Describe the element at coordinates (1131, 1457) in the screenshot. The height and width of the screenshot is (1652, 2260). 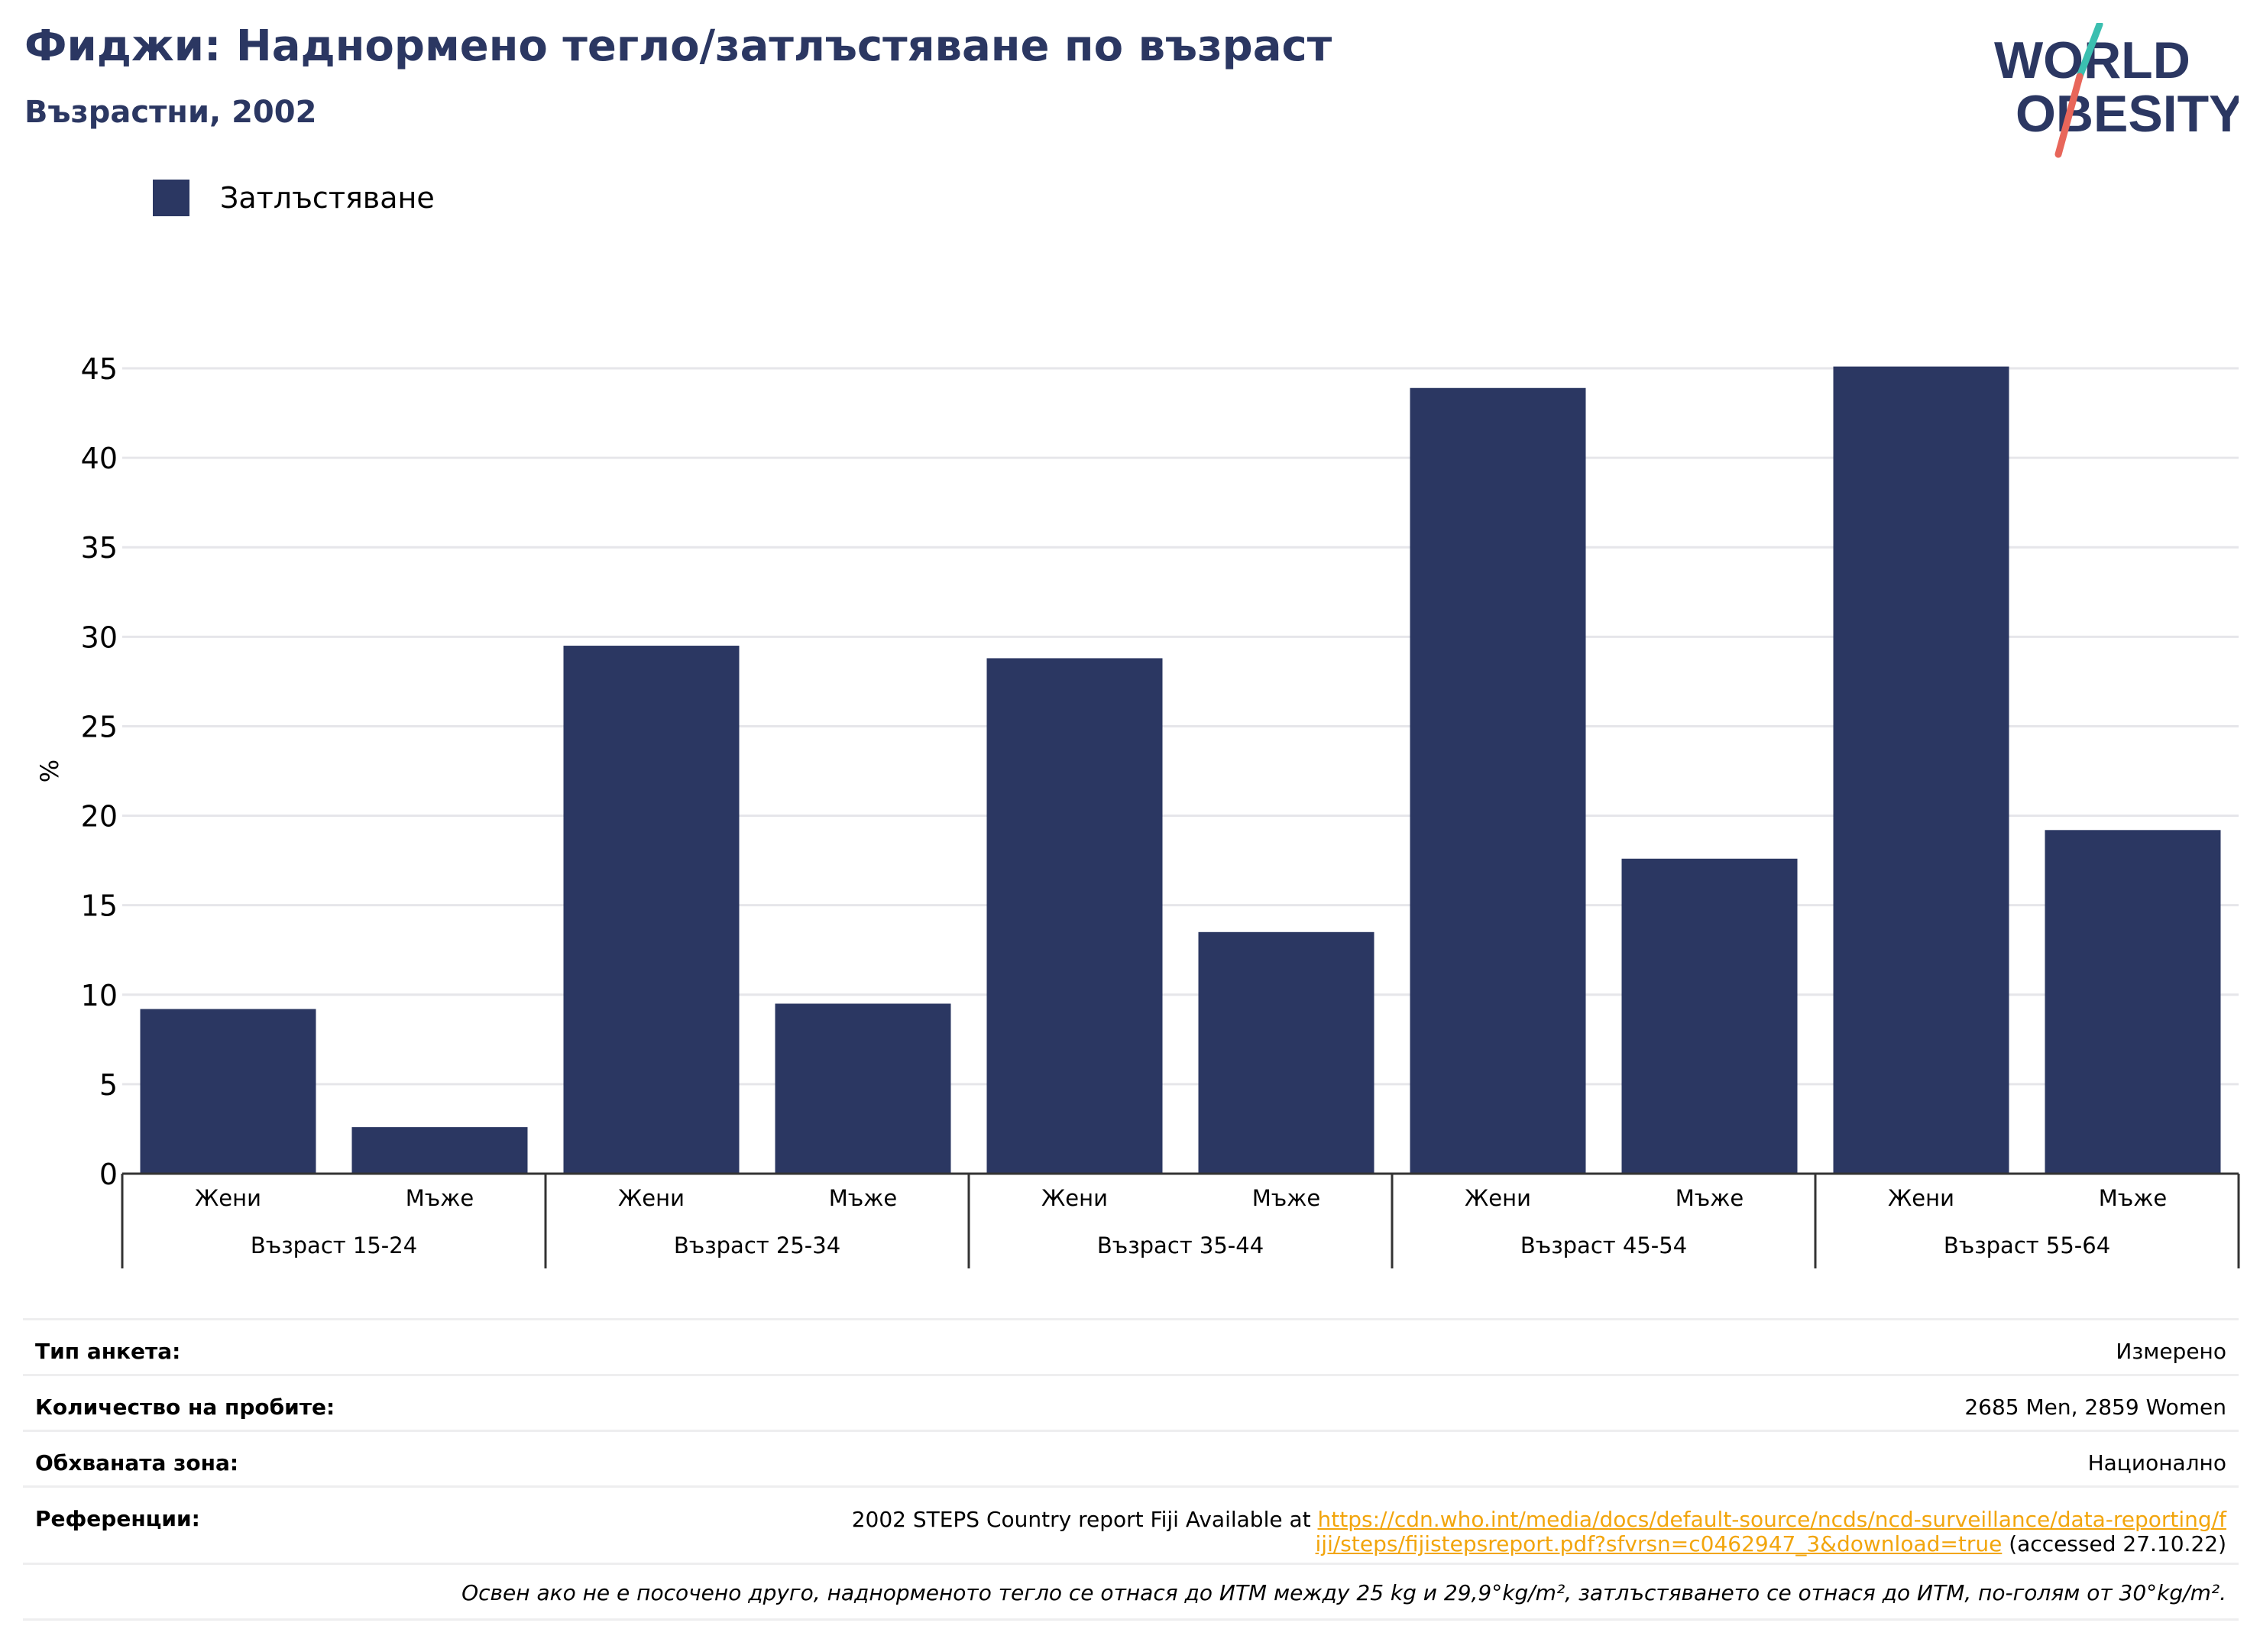
I see `info-row-coverage: Обхваната зона: Национално` at that location.